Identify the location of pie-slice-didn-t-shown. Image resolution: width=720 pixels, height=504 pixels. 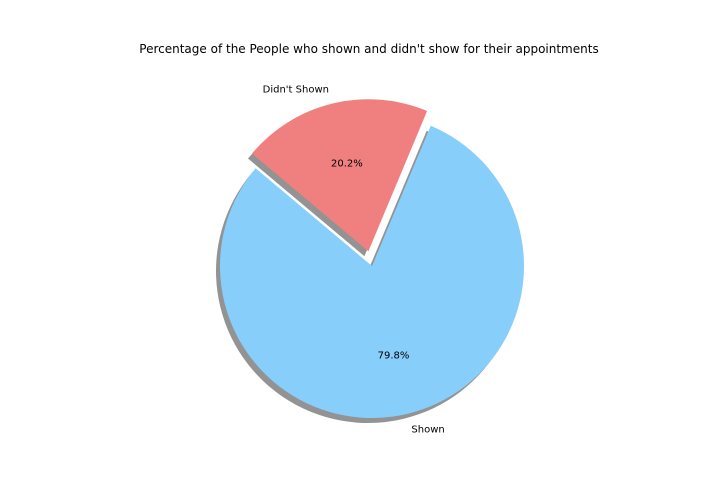
(339, 175).